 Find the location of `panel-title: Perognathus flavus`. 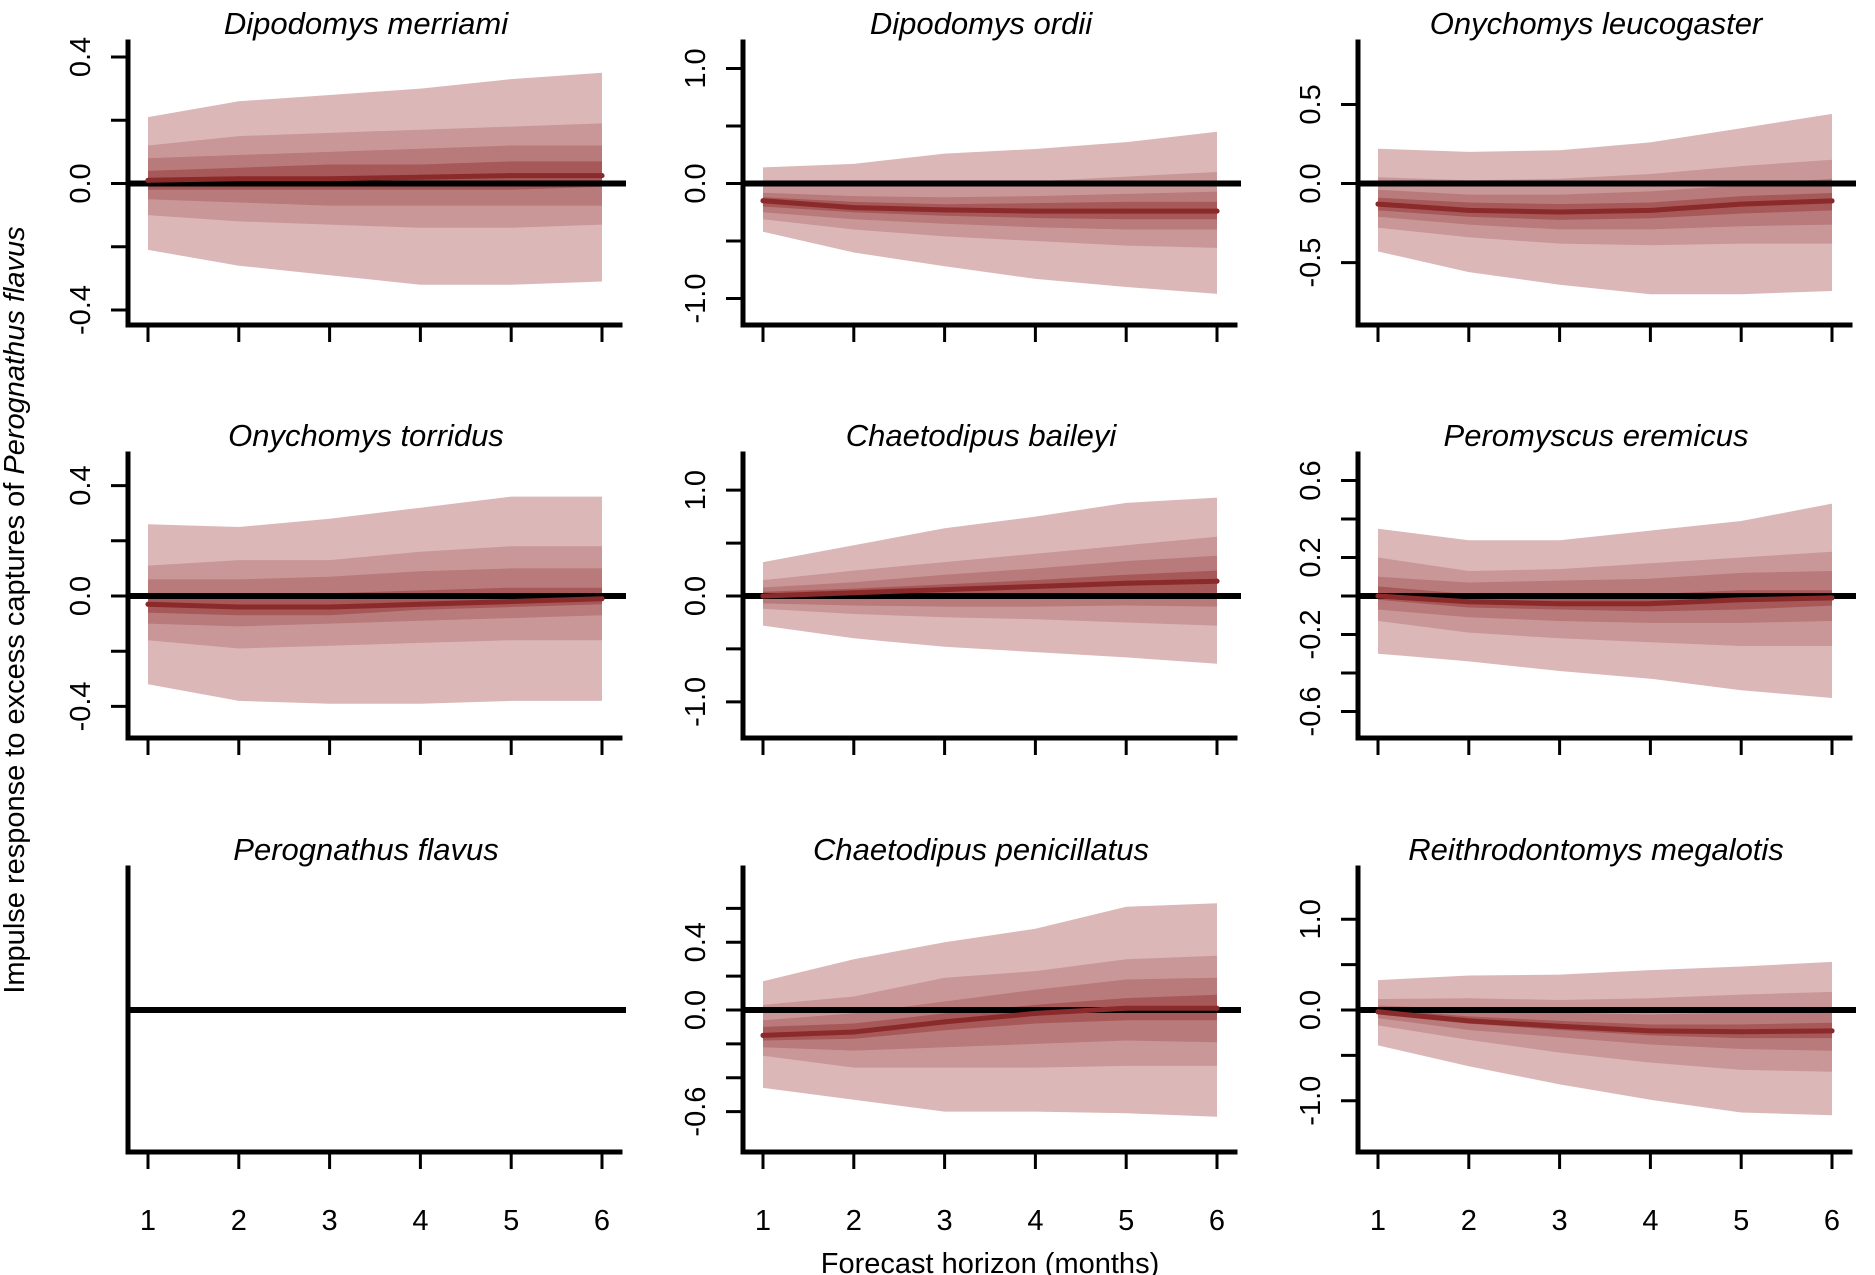

panel-title: Perognathus flavus is located at coordinates (365, 849).